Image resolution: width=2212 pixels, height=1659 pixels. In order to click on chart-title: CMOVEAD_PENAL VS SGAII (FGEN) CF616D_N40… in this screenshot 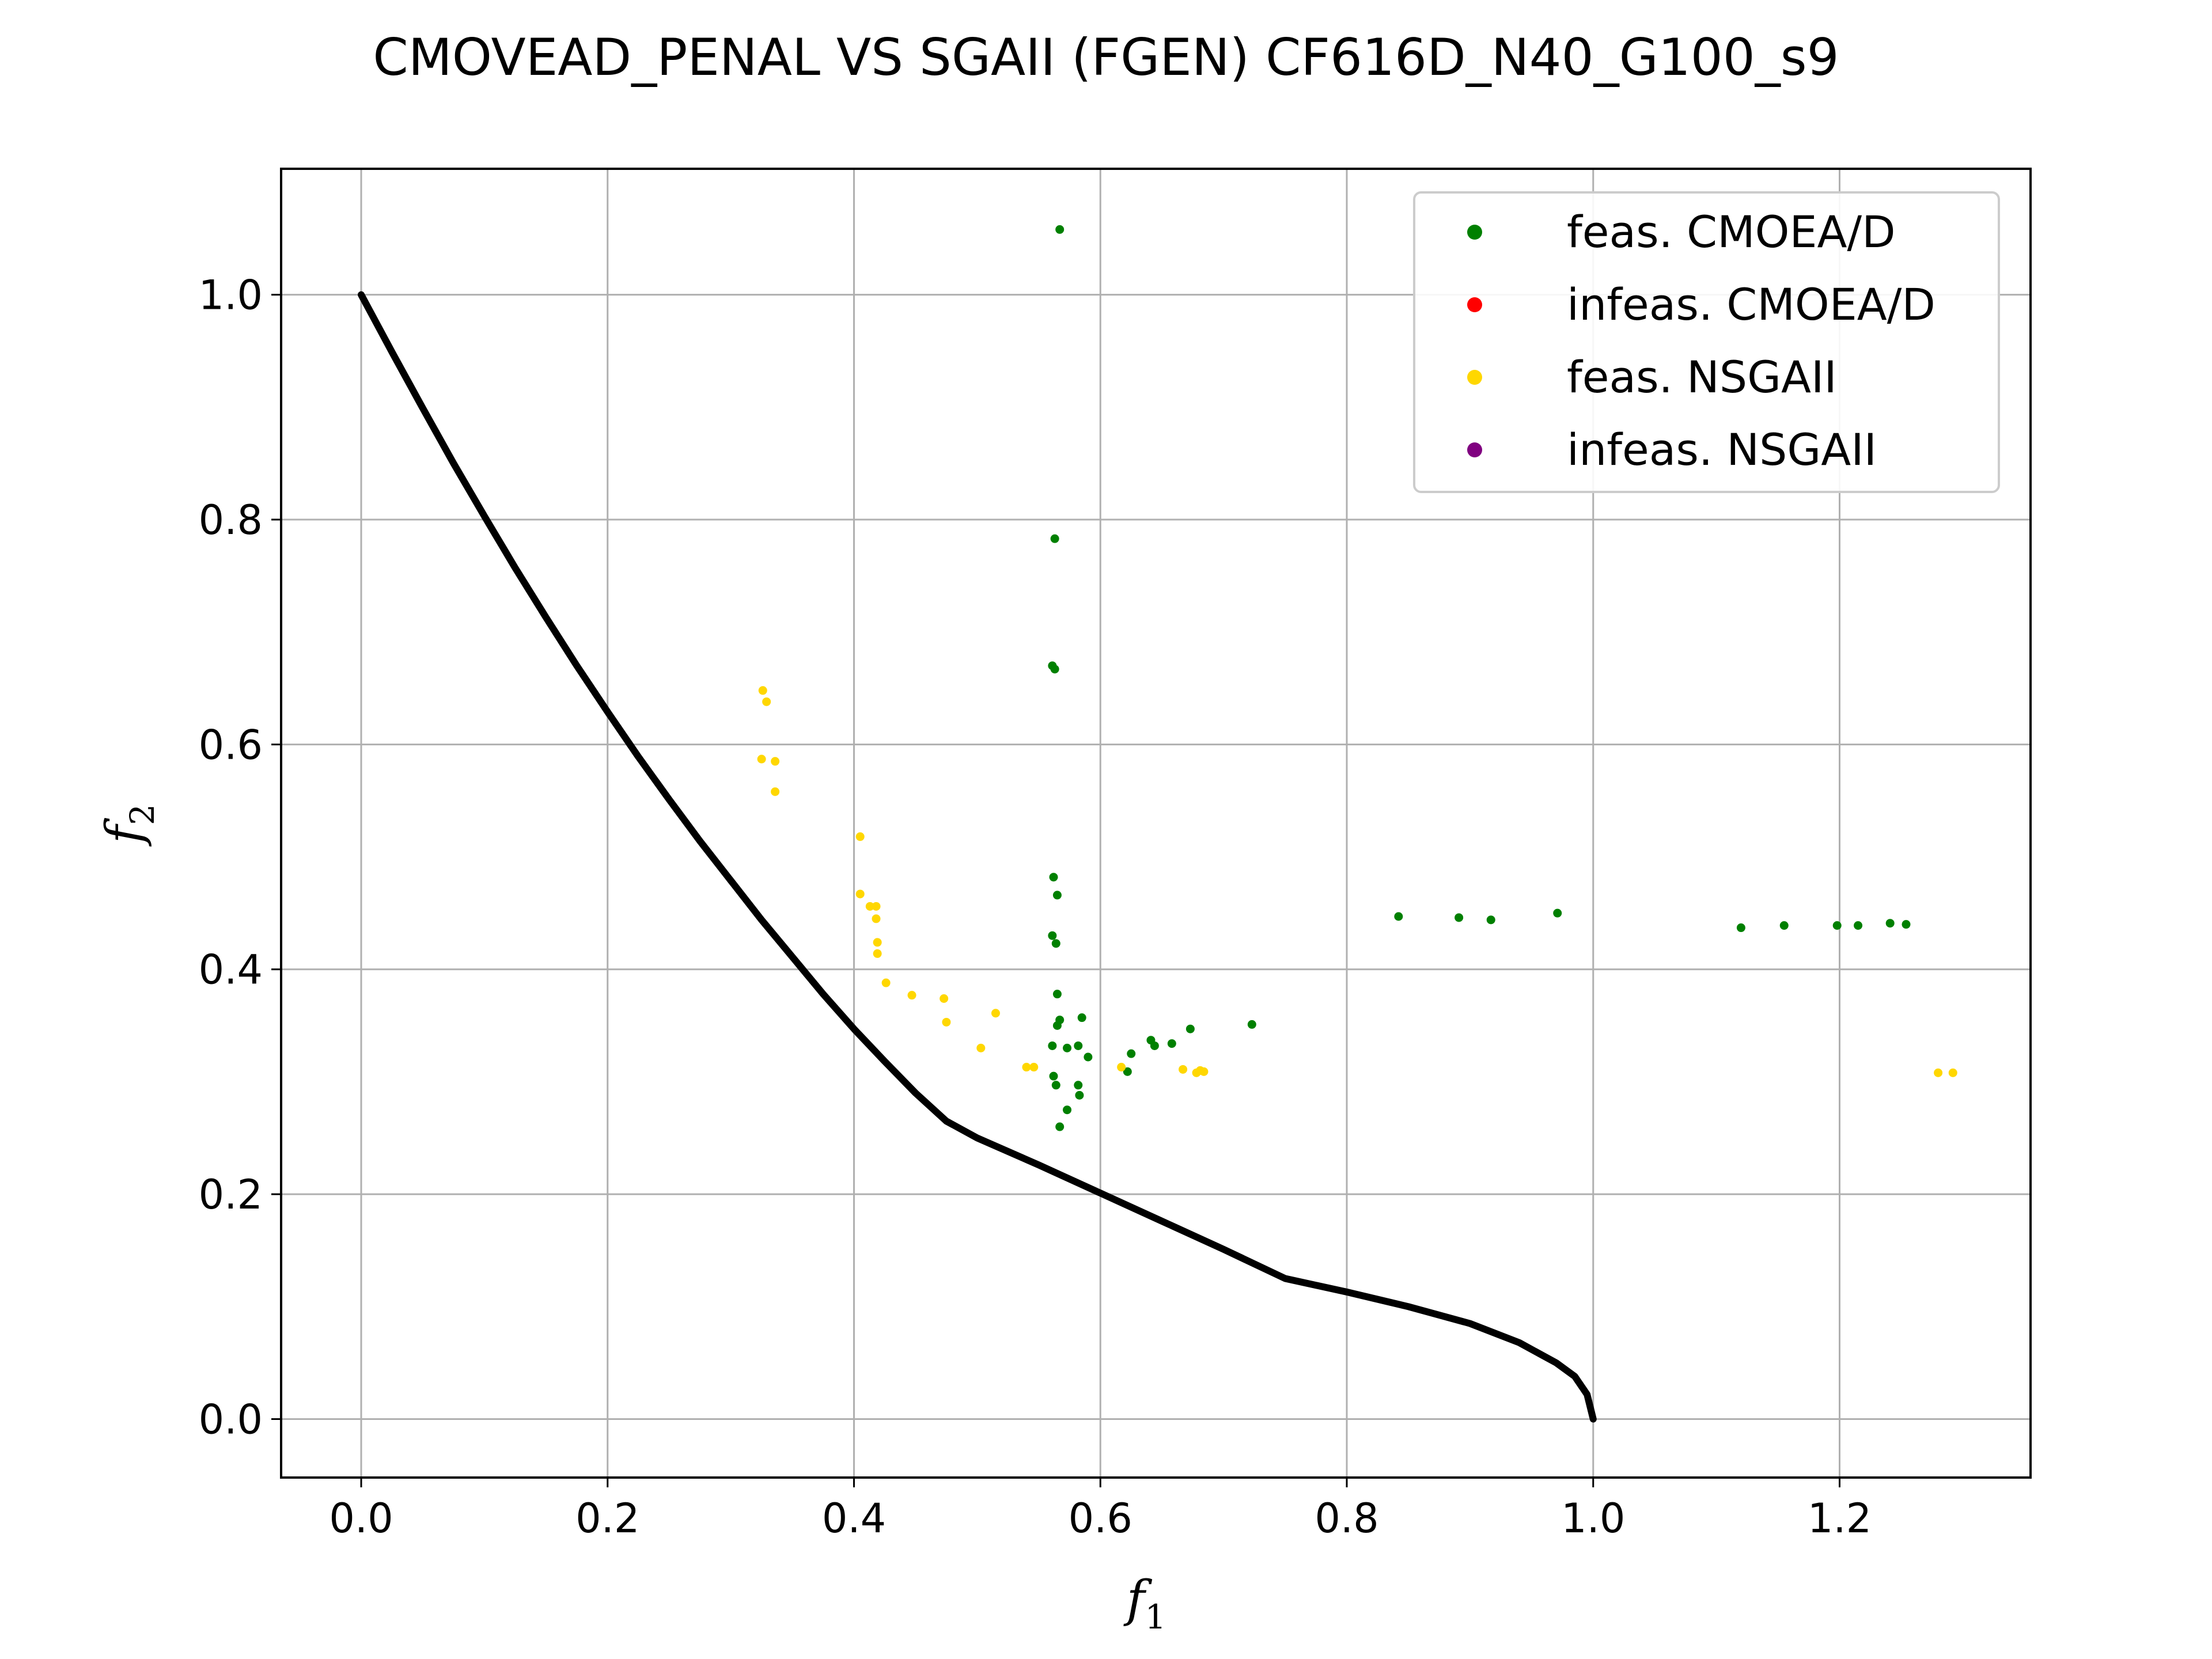, I will do `click(1106, 57)`.